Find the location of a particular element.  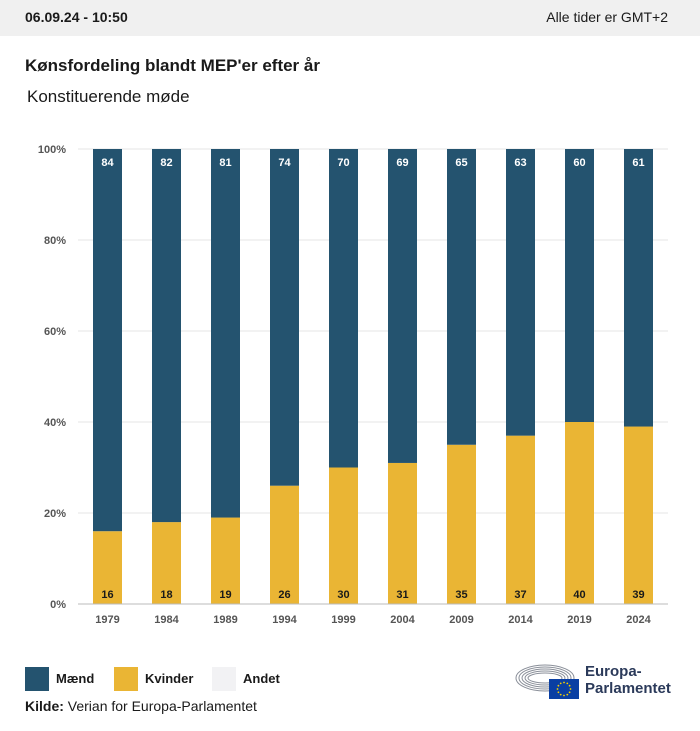

x-tick-label: 1984 is located at coordinates (166, 620).